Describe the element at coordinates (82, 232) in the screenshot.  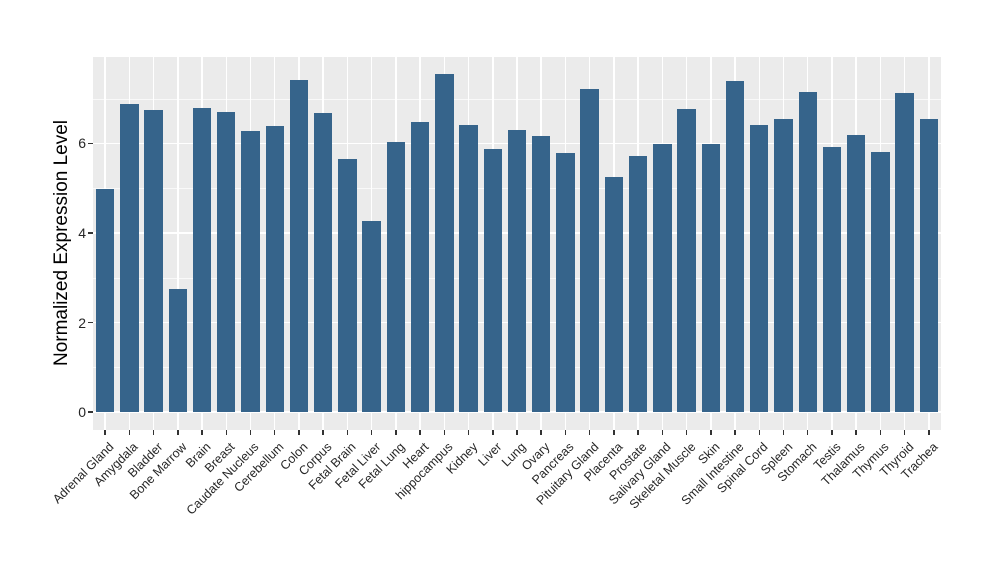
I see `y-tick-label: 4` at that location.